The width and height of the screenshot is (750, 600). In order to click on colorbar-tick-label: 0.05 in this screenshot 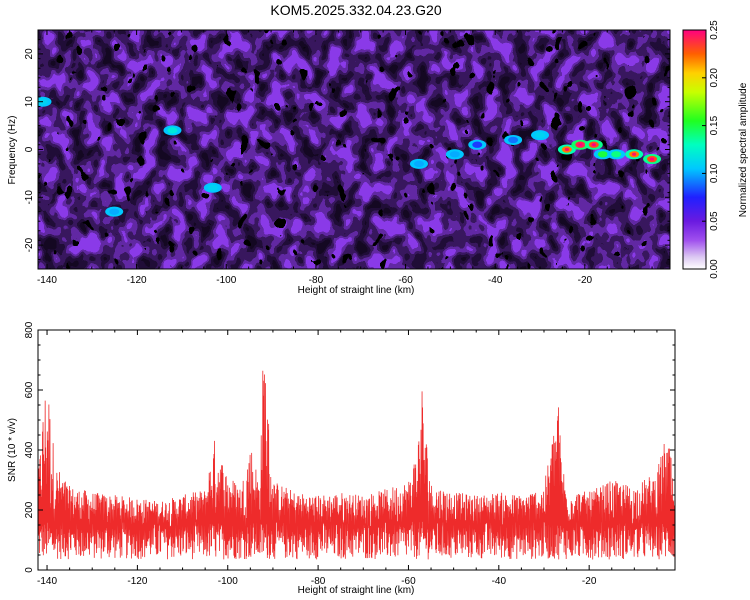, I will do `click(714, 221)`.